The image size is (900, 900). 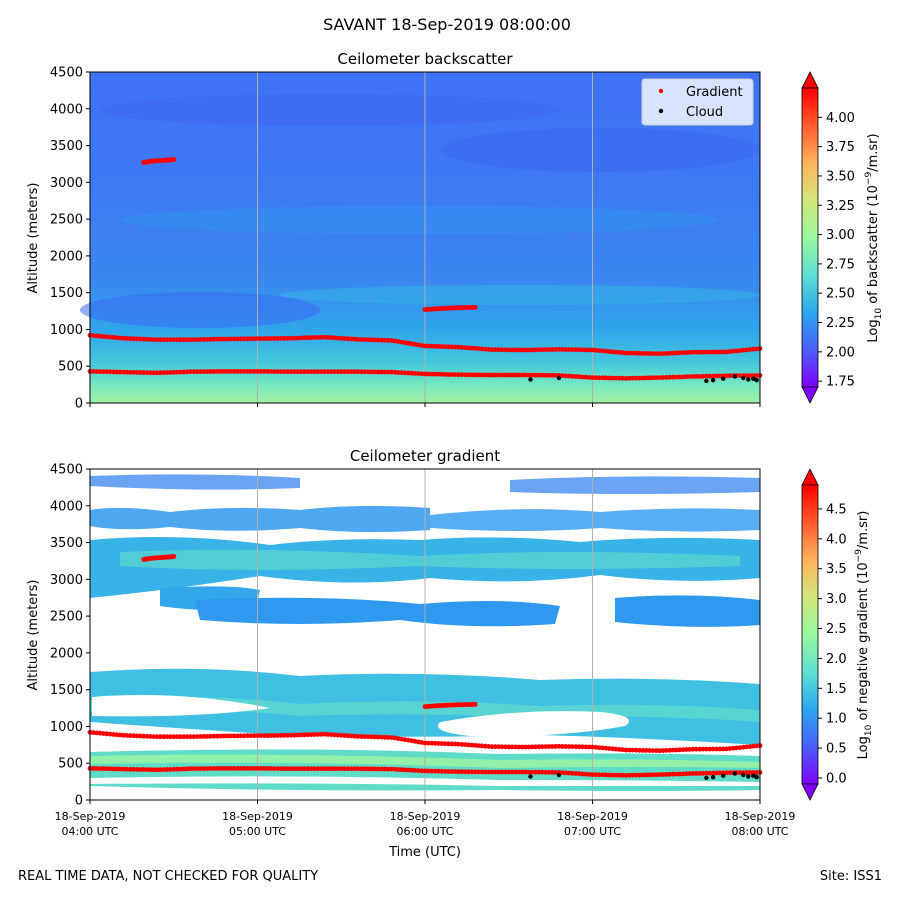 I want to click on y-tick-label: 4500, so click(x=66, y=470).